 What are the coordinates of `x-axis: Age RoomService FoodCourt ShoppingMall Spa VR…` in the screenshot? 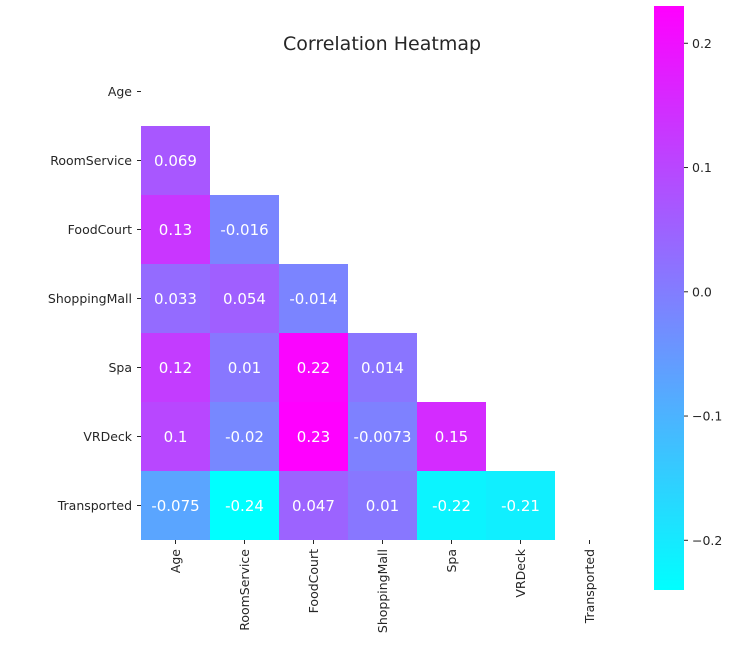 It's located at (382, 586).